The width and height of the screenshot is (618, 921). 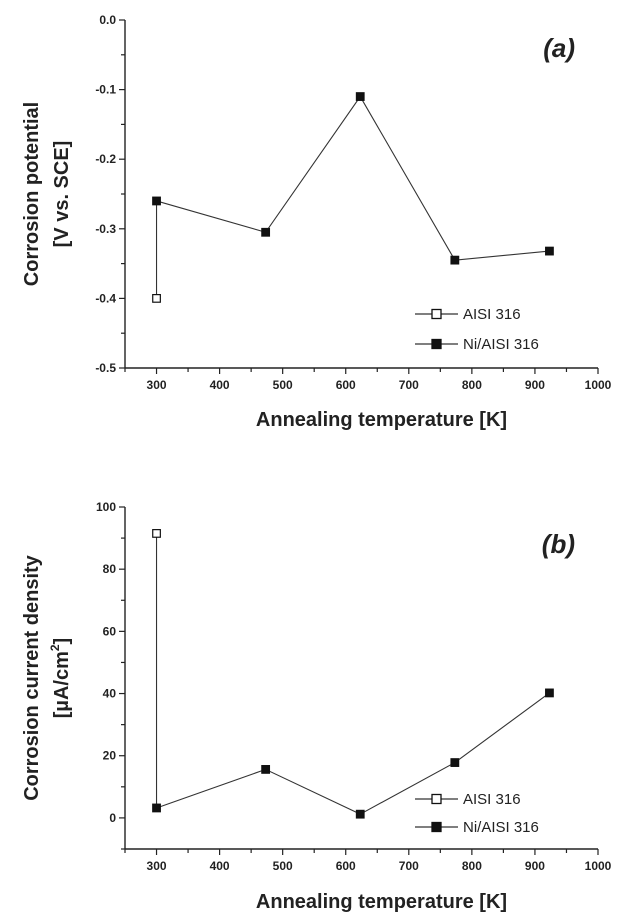 I want to click on panel-label: (b), so click(x=558, y=544).